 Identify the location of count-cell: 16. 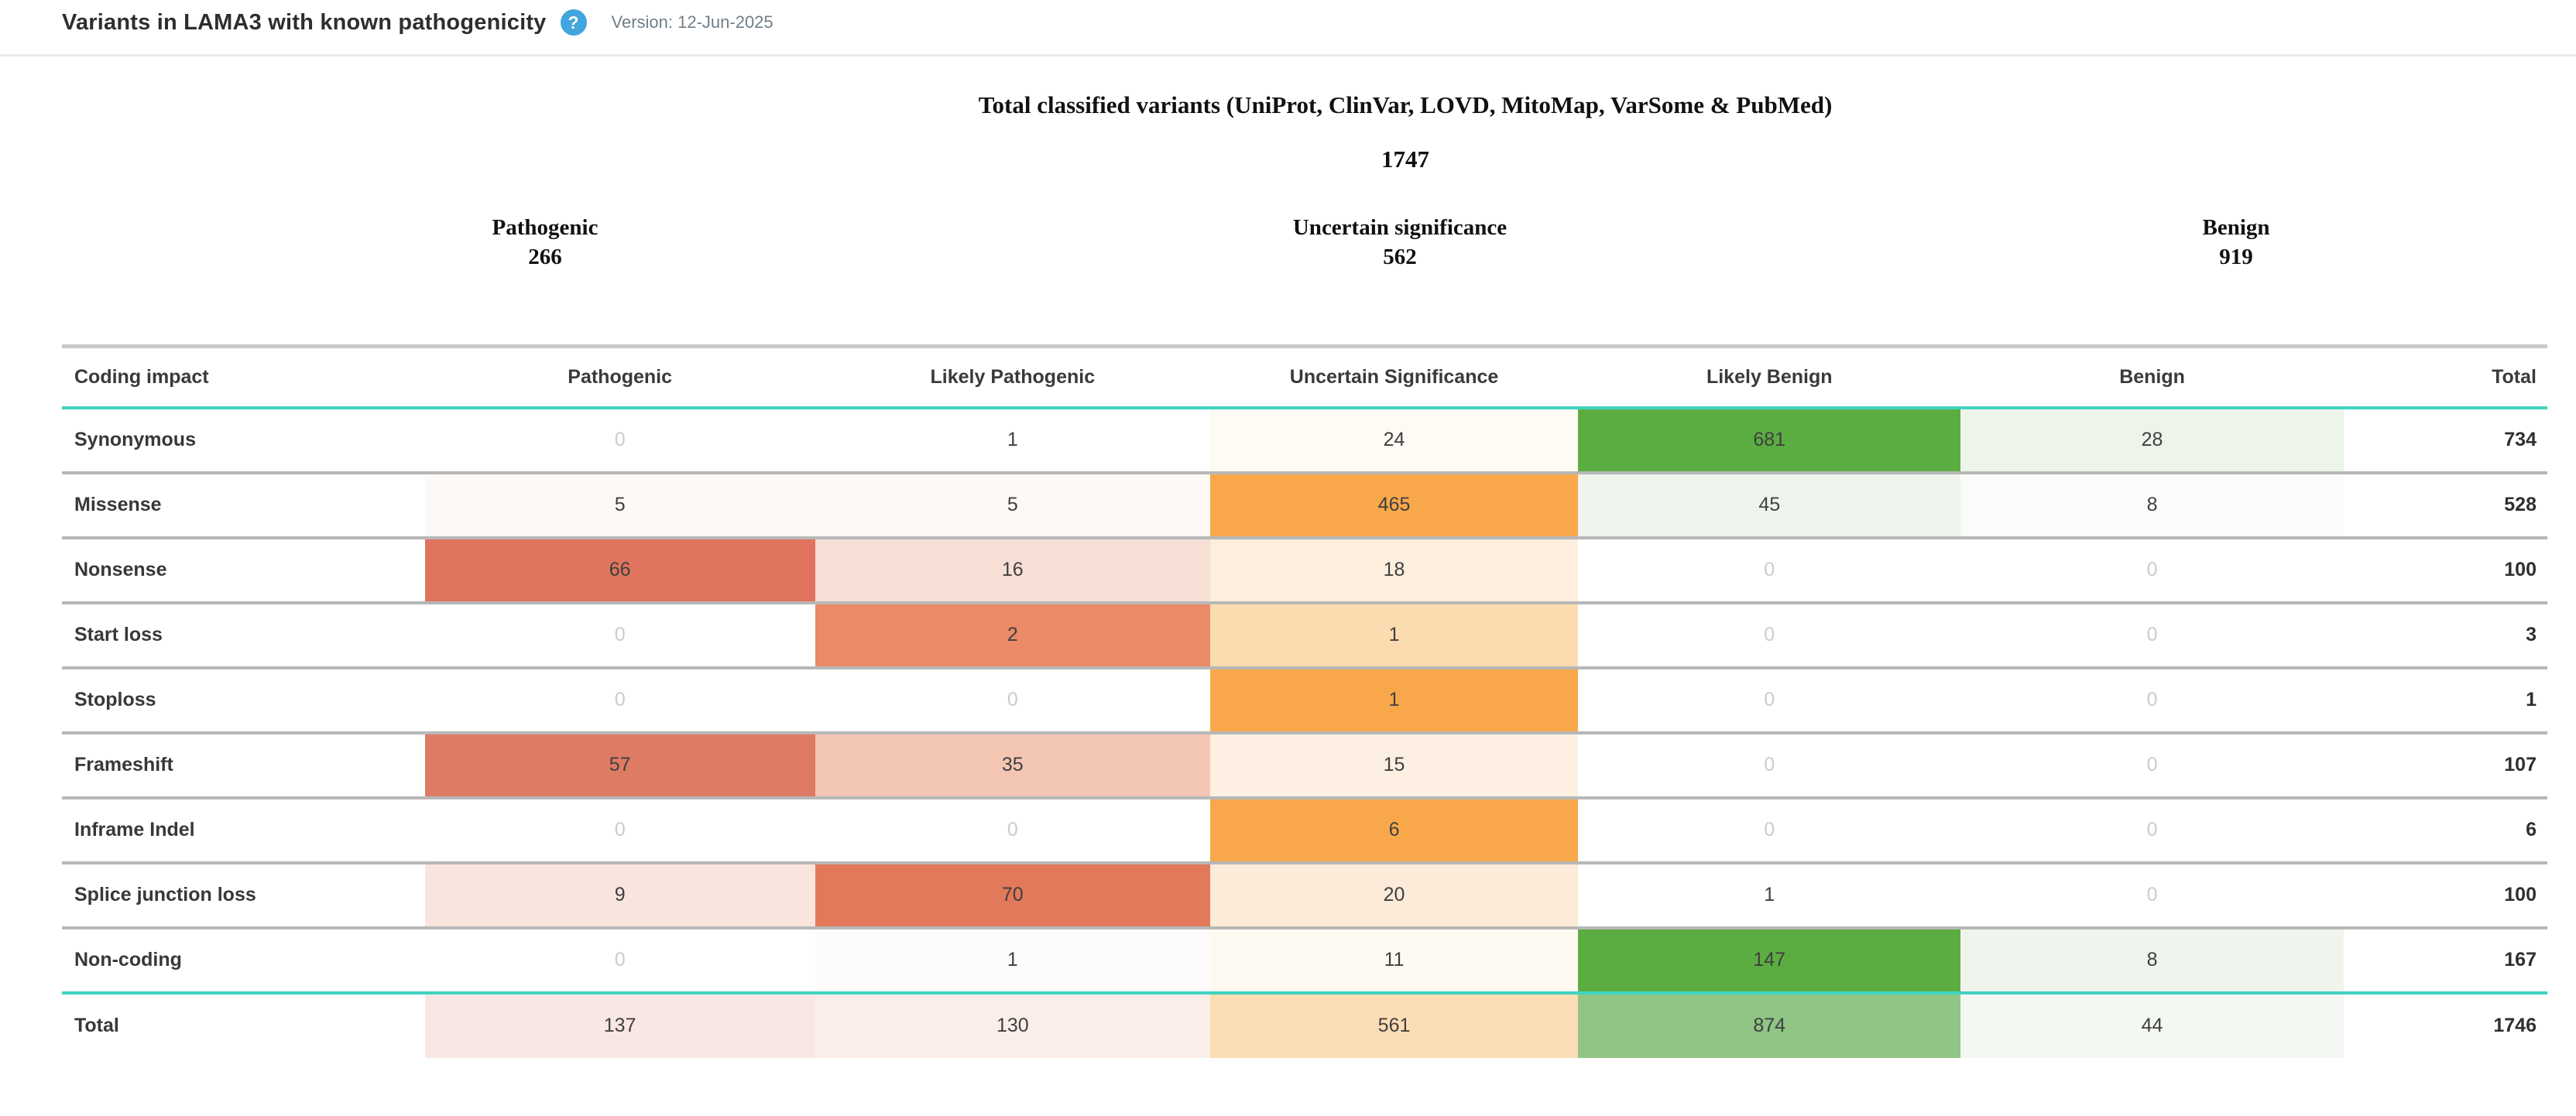
(1012, 570).